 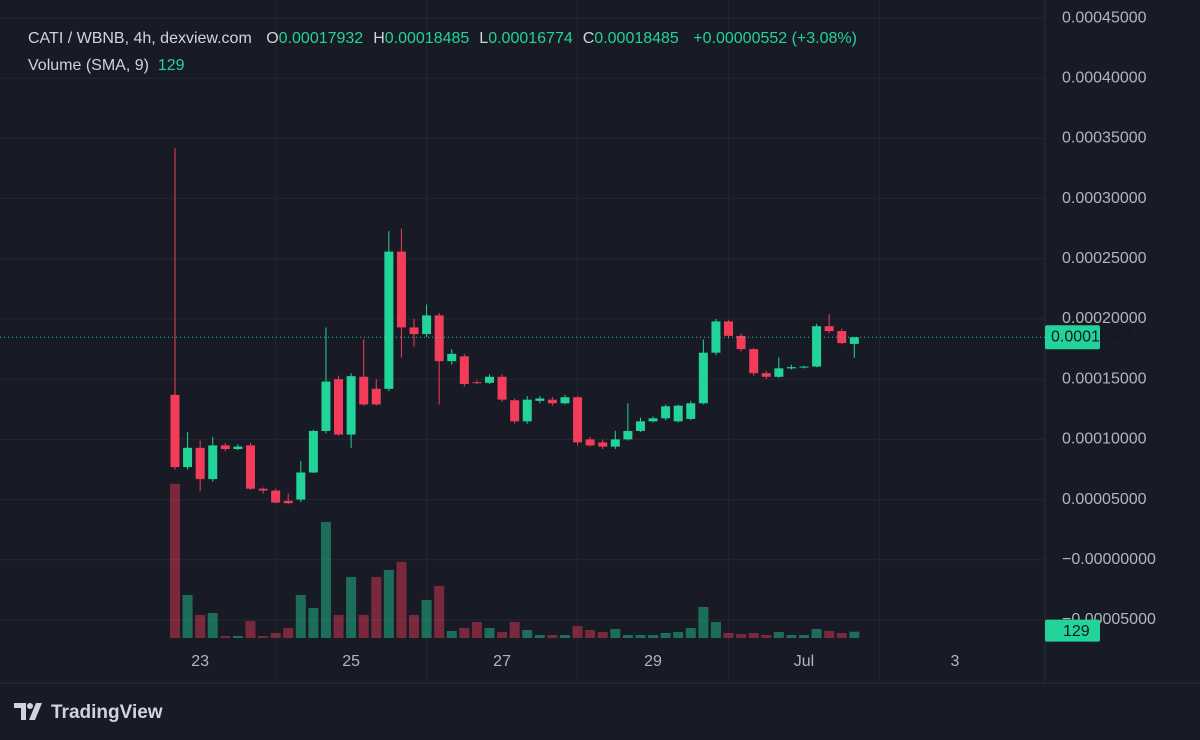 I want to click on logo-mark, so click(x=28, y=711).